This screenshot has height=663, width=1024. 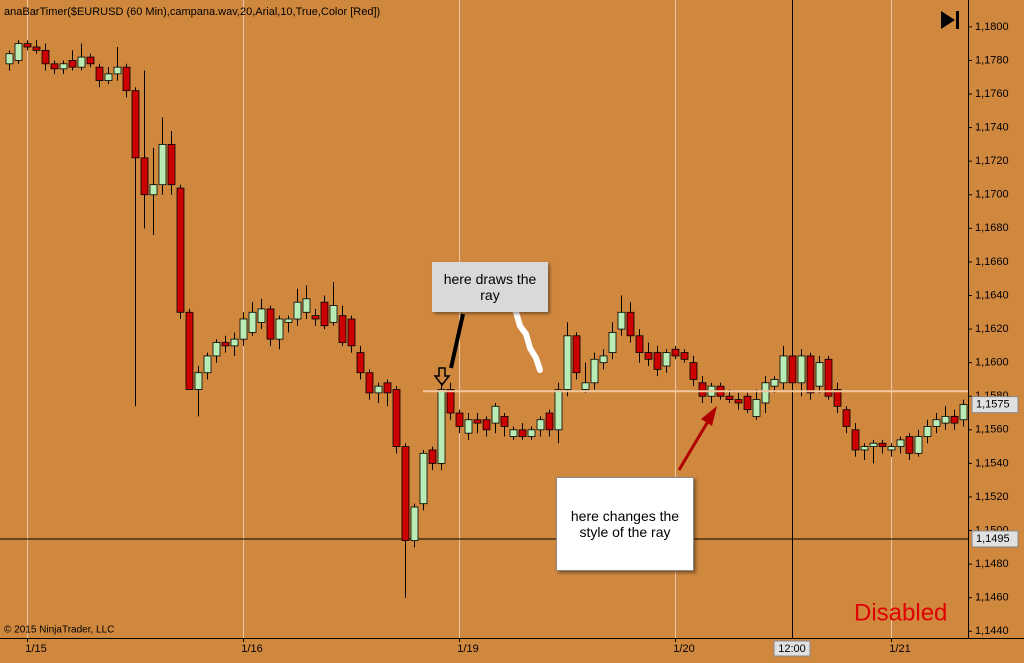 I want to click on y-tick-label: 1,1620, so click(x=992, y=329).